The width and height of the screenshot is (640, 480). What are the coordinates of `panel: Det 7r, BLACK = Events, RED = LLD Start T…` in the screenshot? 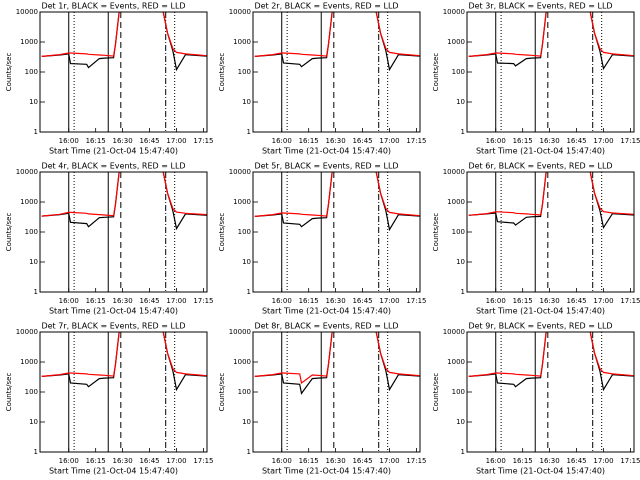 It's located at (109, 399).